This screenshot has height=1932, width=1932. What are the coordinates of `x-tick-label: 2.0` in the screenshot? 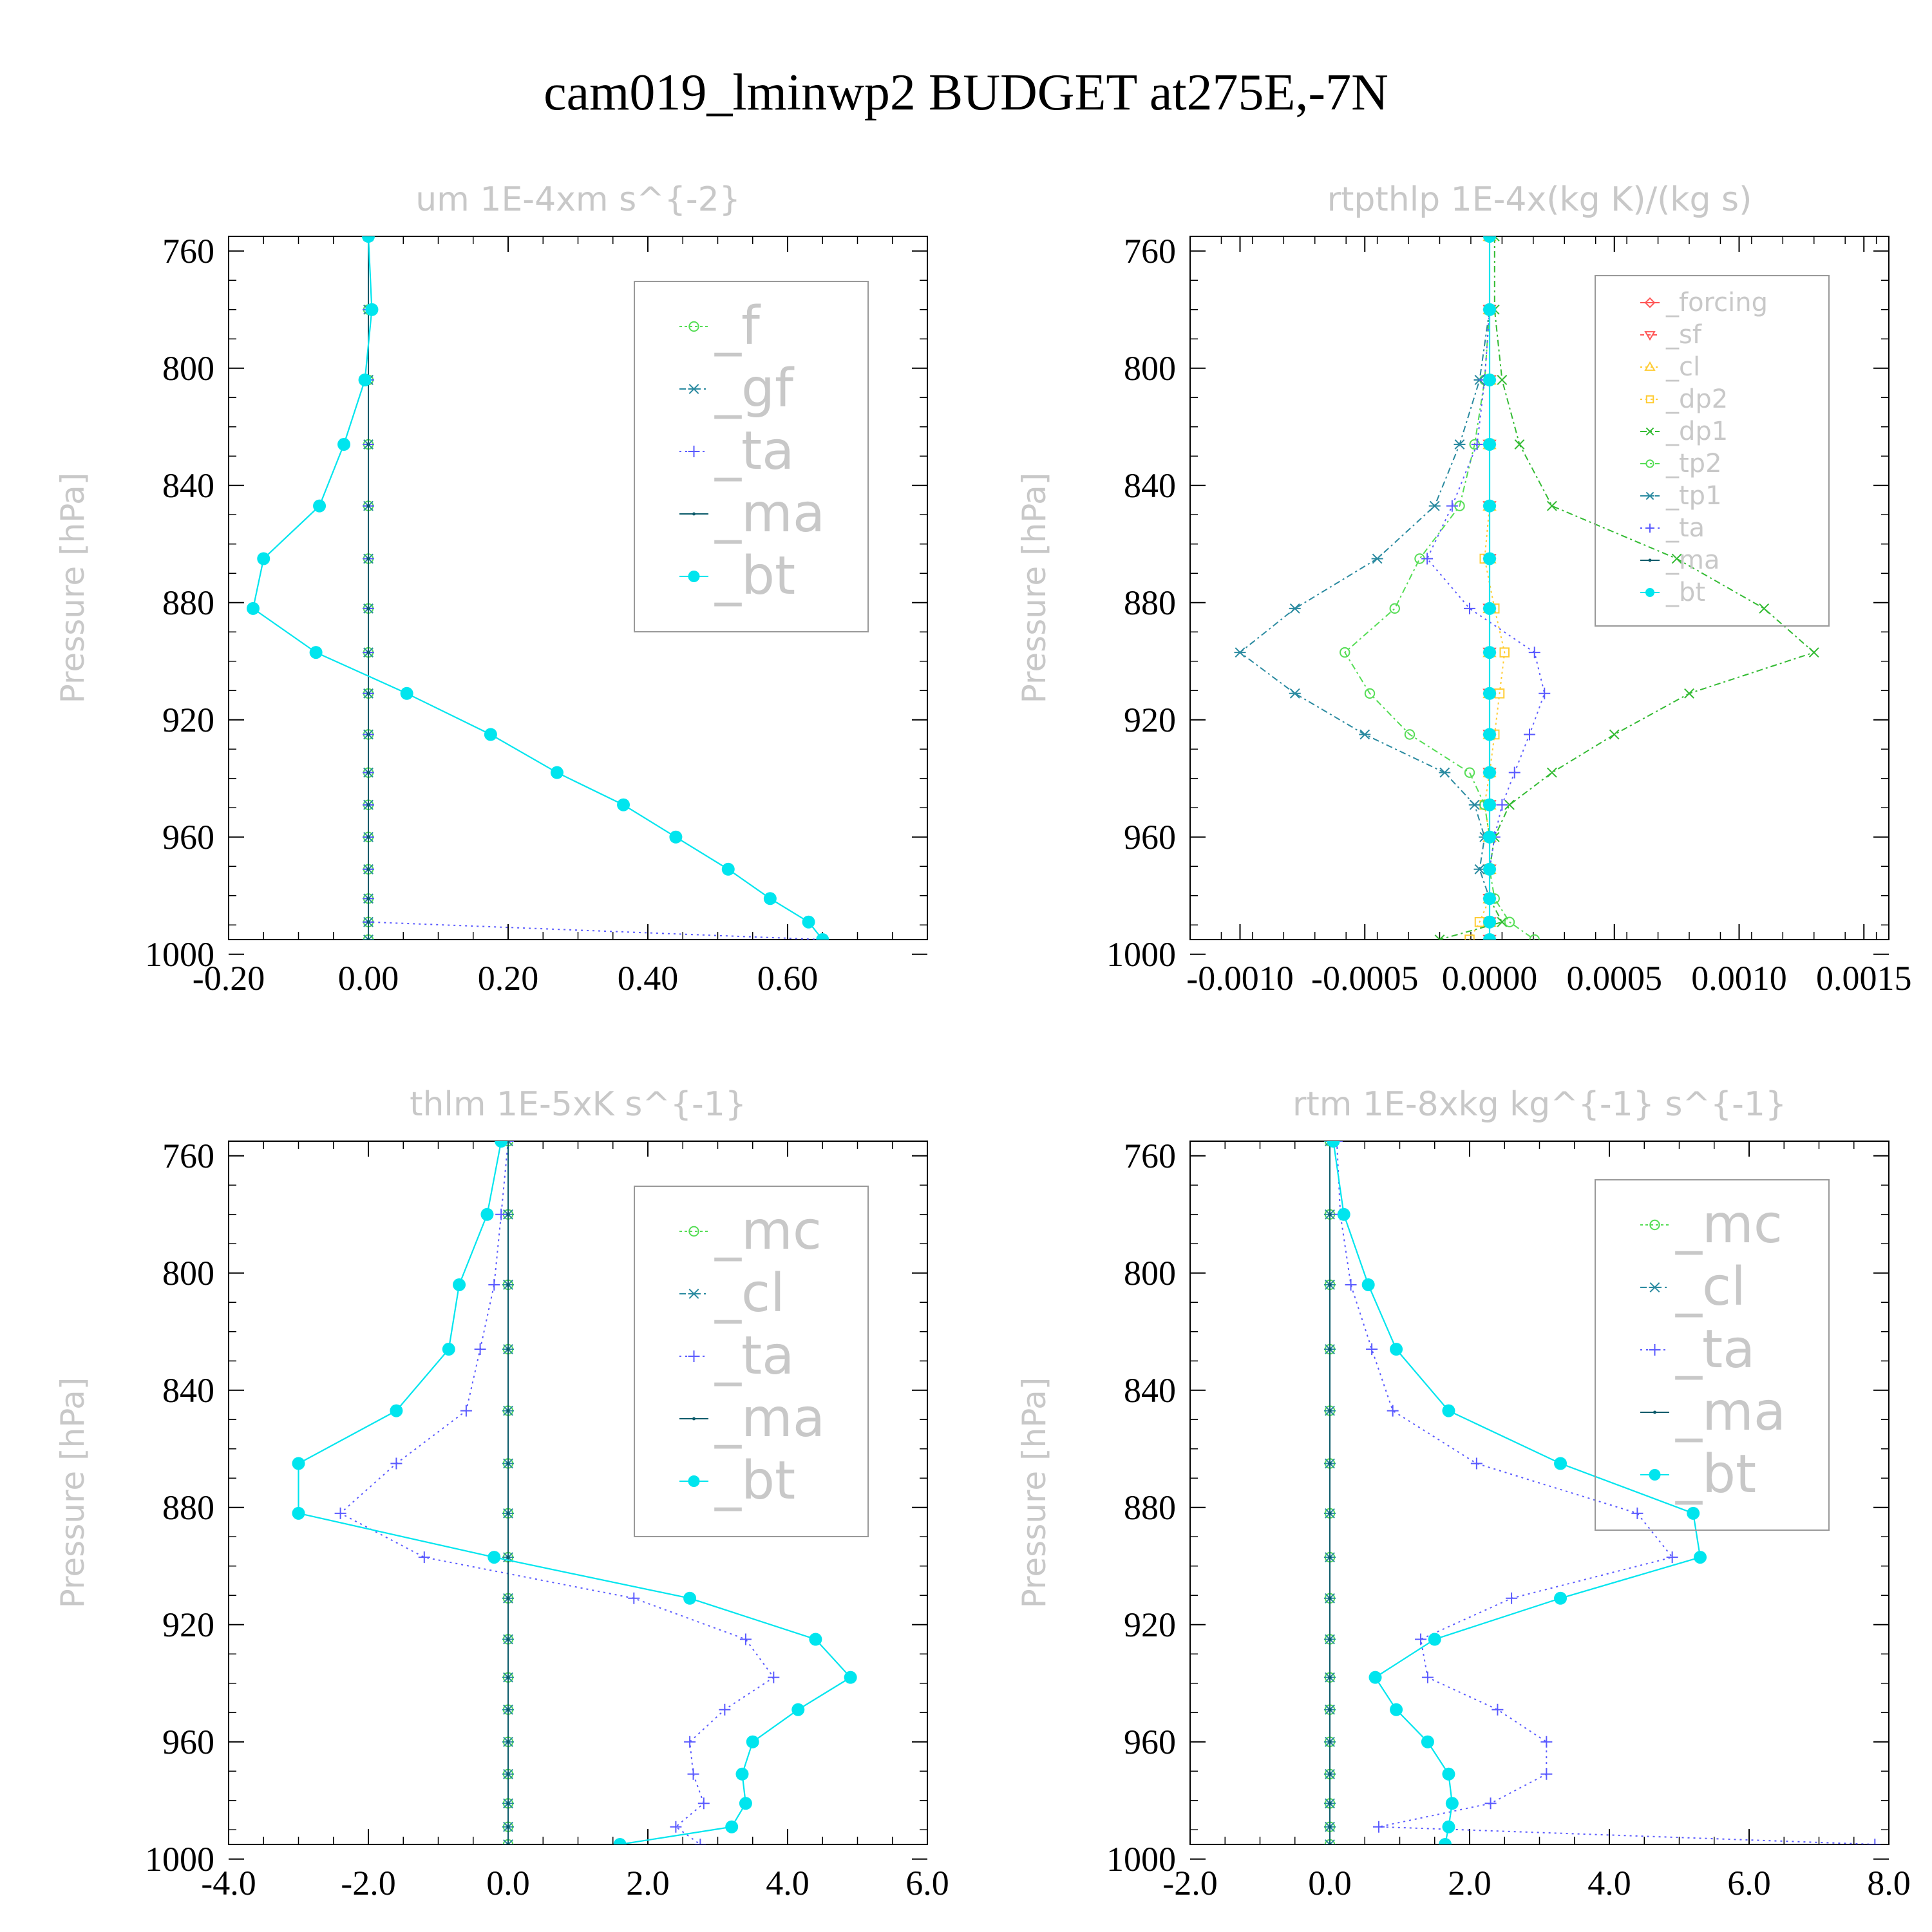 It's located at (648, 1883).